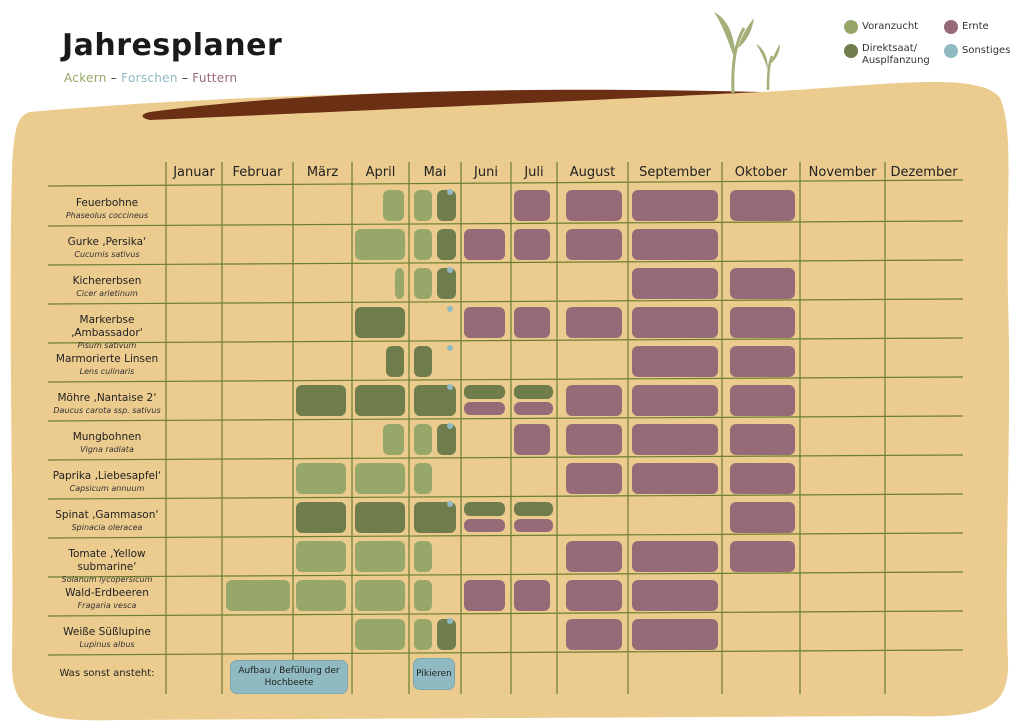 Image resolution: width=1024 pixels, height=724 pixels. Describe the element at coordinates (107, 605) in the screenshot. I see `crop-latin-name: Fragaria vesca` at that location.